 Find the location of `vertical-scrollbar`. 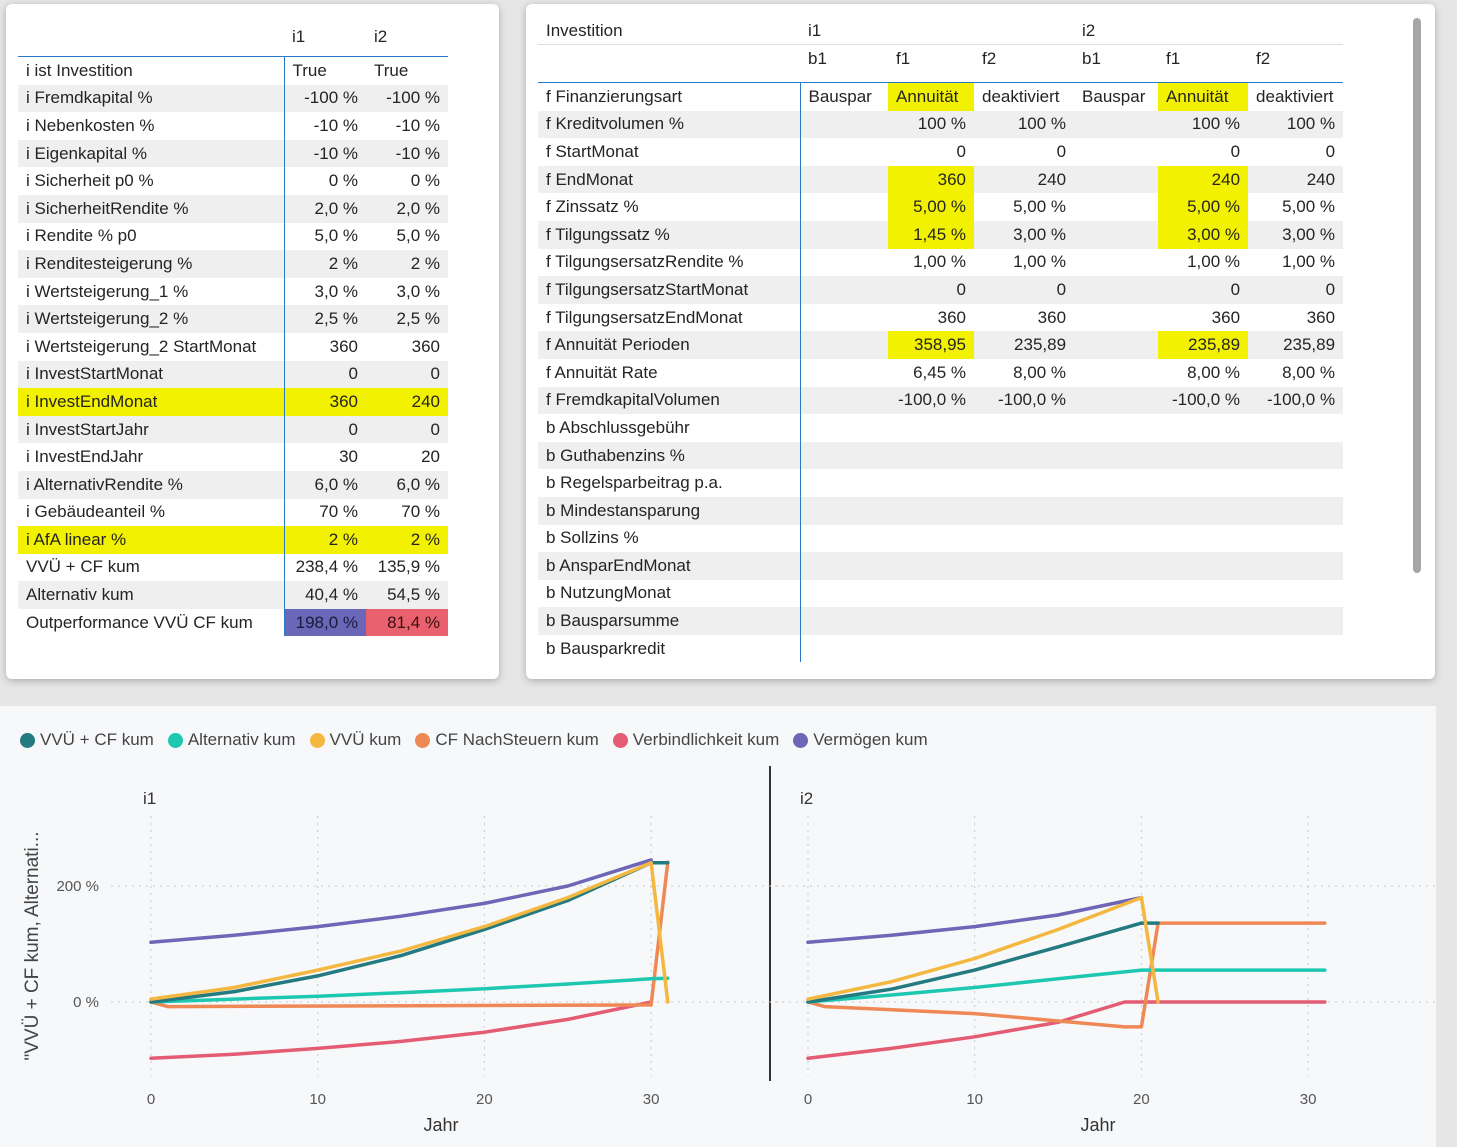

vertical-scrollbar is located at coordinates (1417, 343).